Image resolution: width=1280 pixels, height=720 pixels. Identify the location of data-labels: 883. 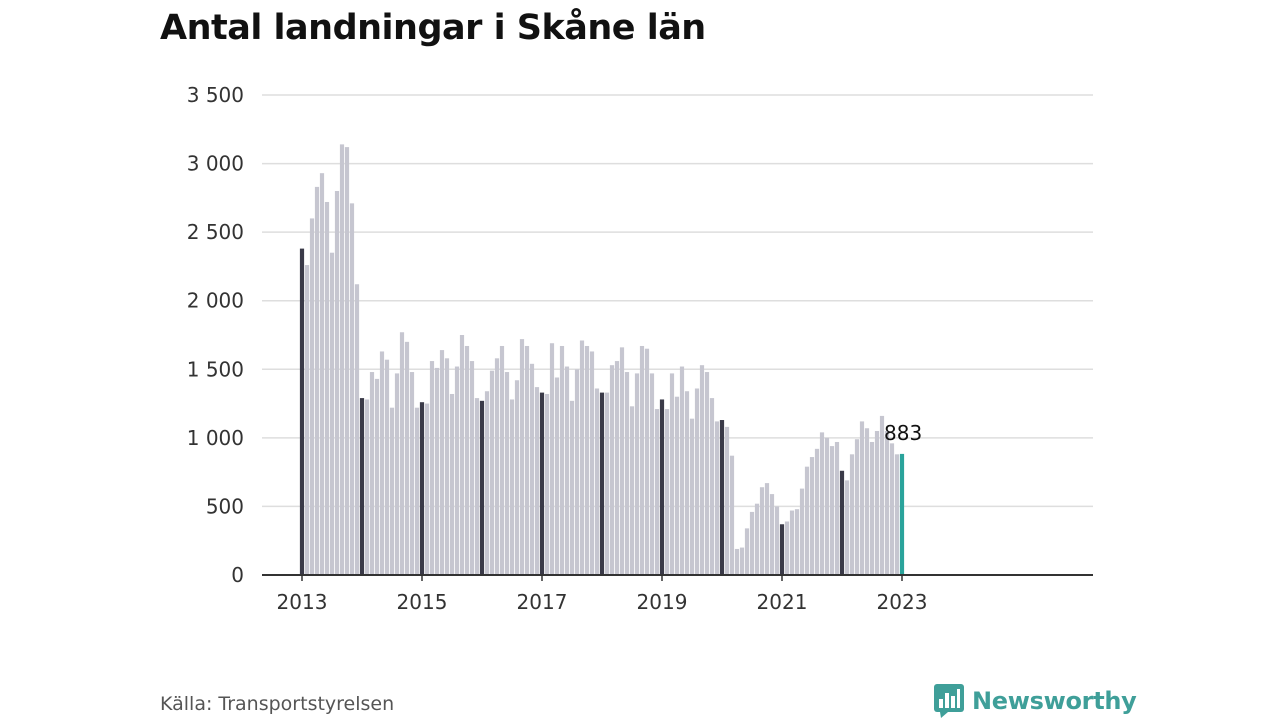
(903, 433).